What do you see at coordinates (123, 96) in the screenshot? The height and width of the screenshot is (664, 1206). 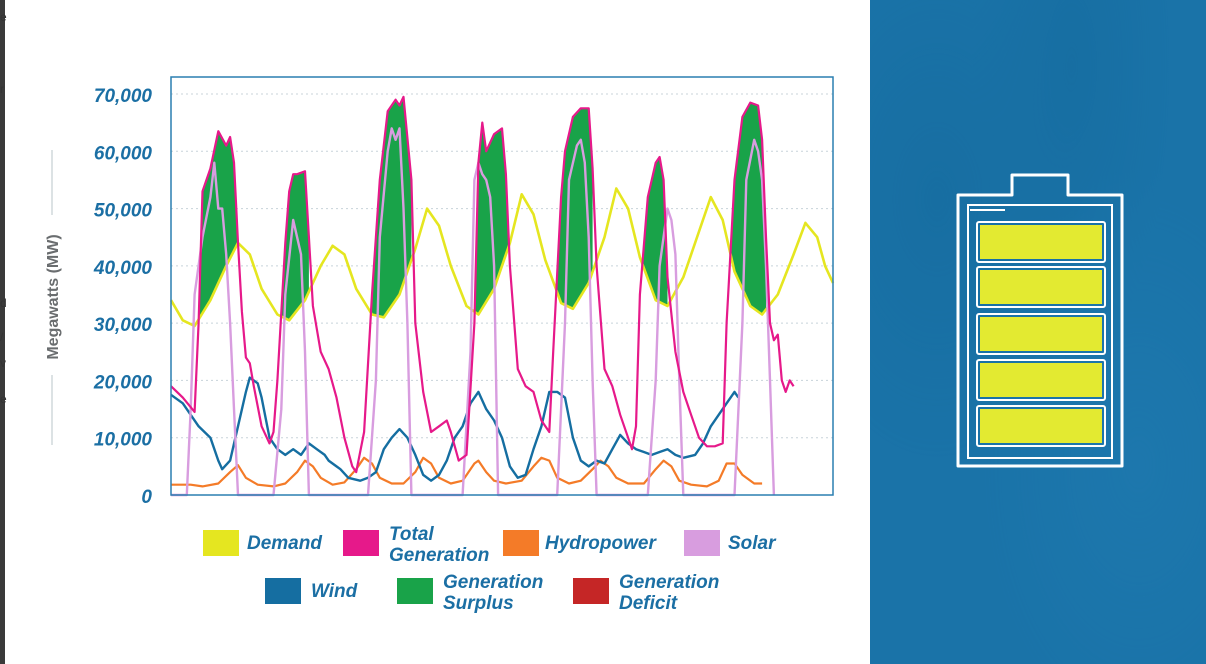 I see `y-tick-label: 70,000` at bounding box center [123, 96].